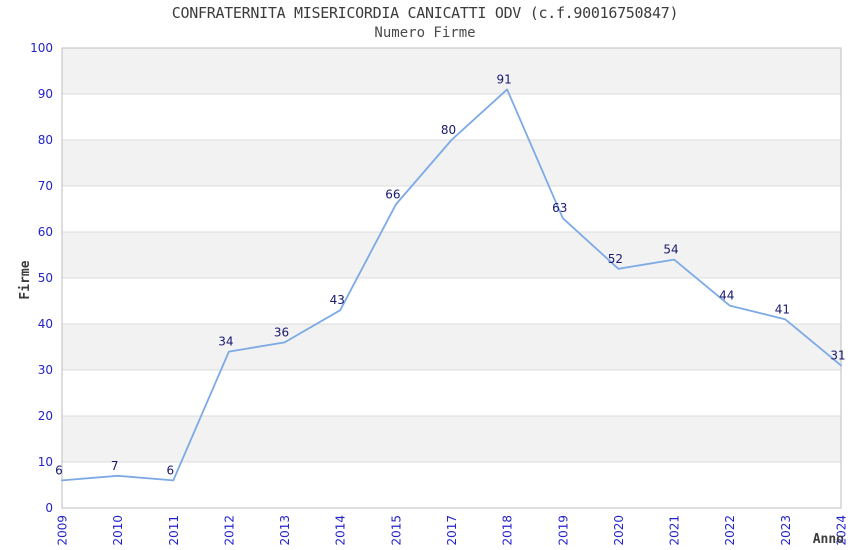 The image size is (850, 550). What do you see at coordinates (115, 466) in the screenshot?
I see `data-label: 7` at bounding box center [115, 466].